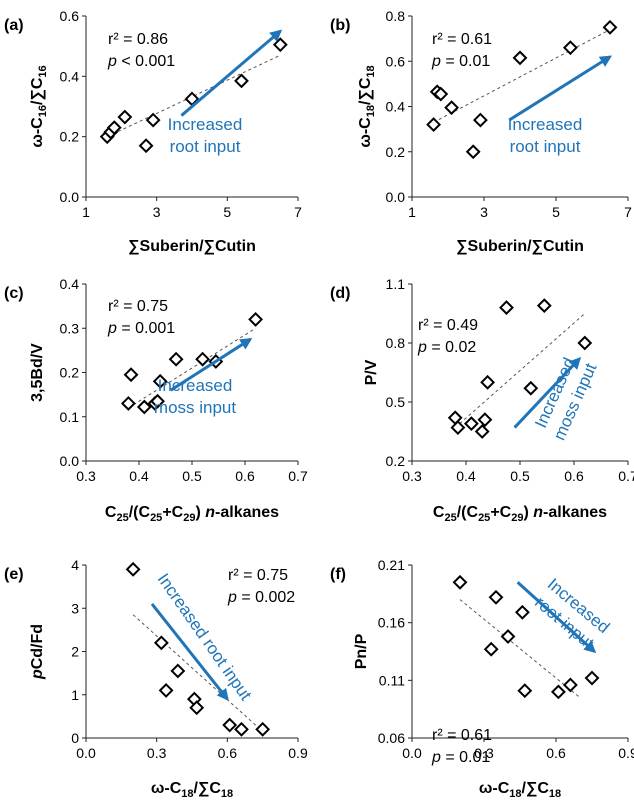 The height and width of the screenshot is (804, 634). What do you see at coordinates (436, 757) in the screenshot?
I see `stat-p: p` at bounding box center [436, 757].